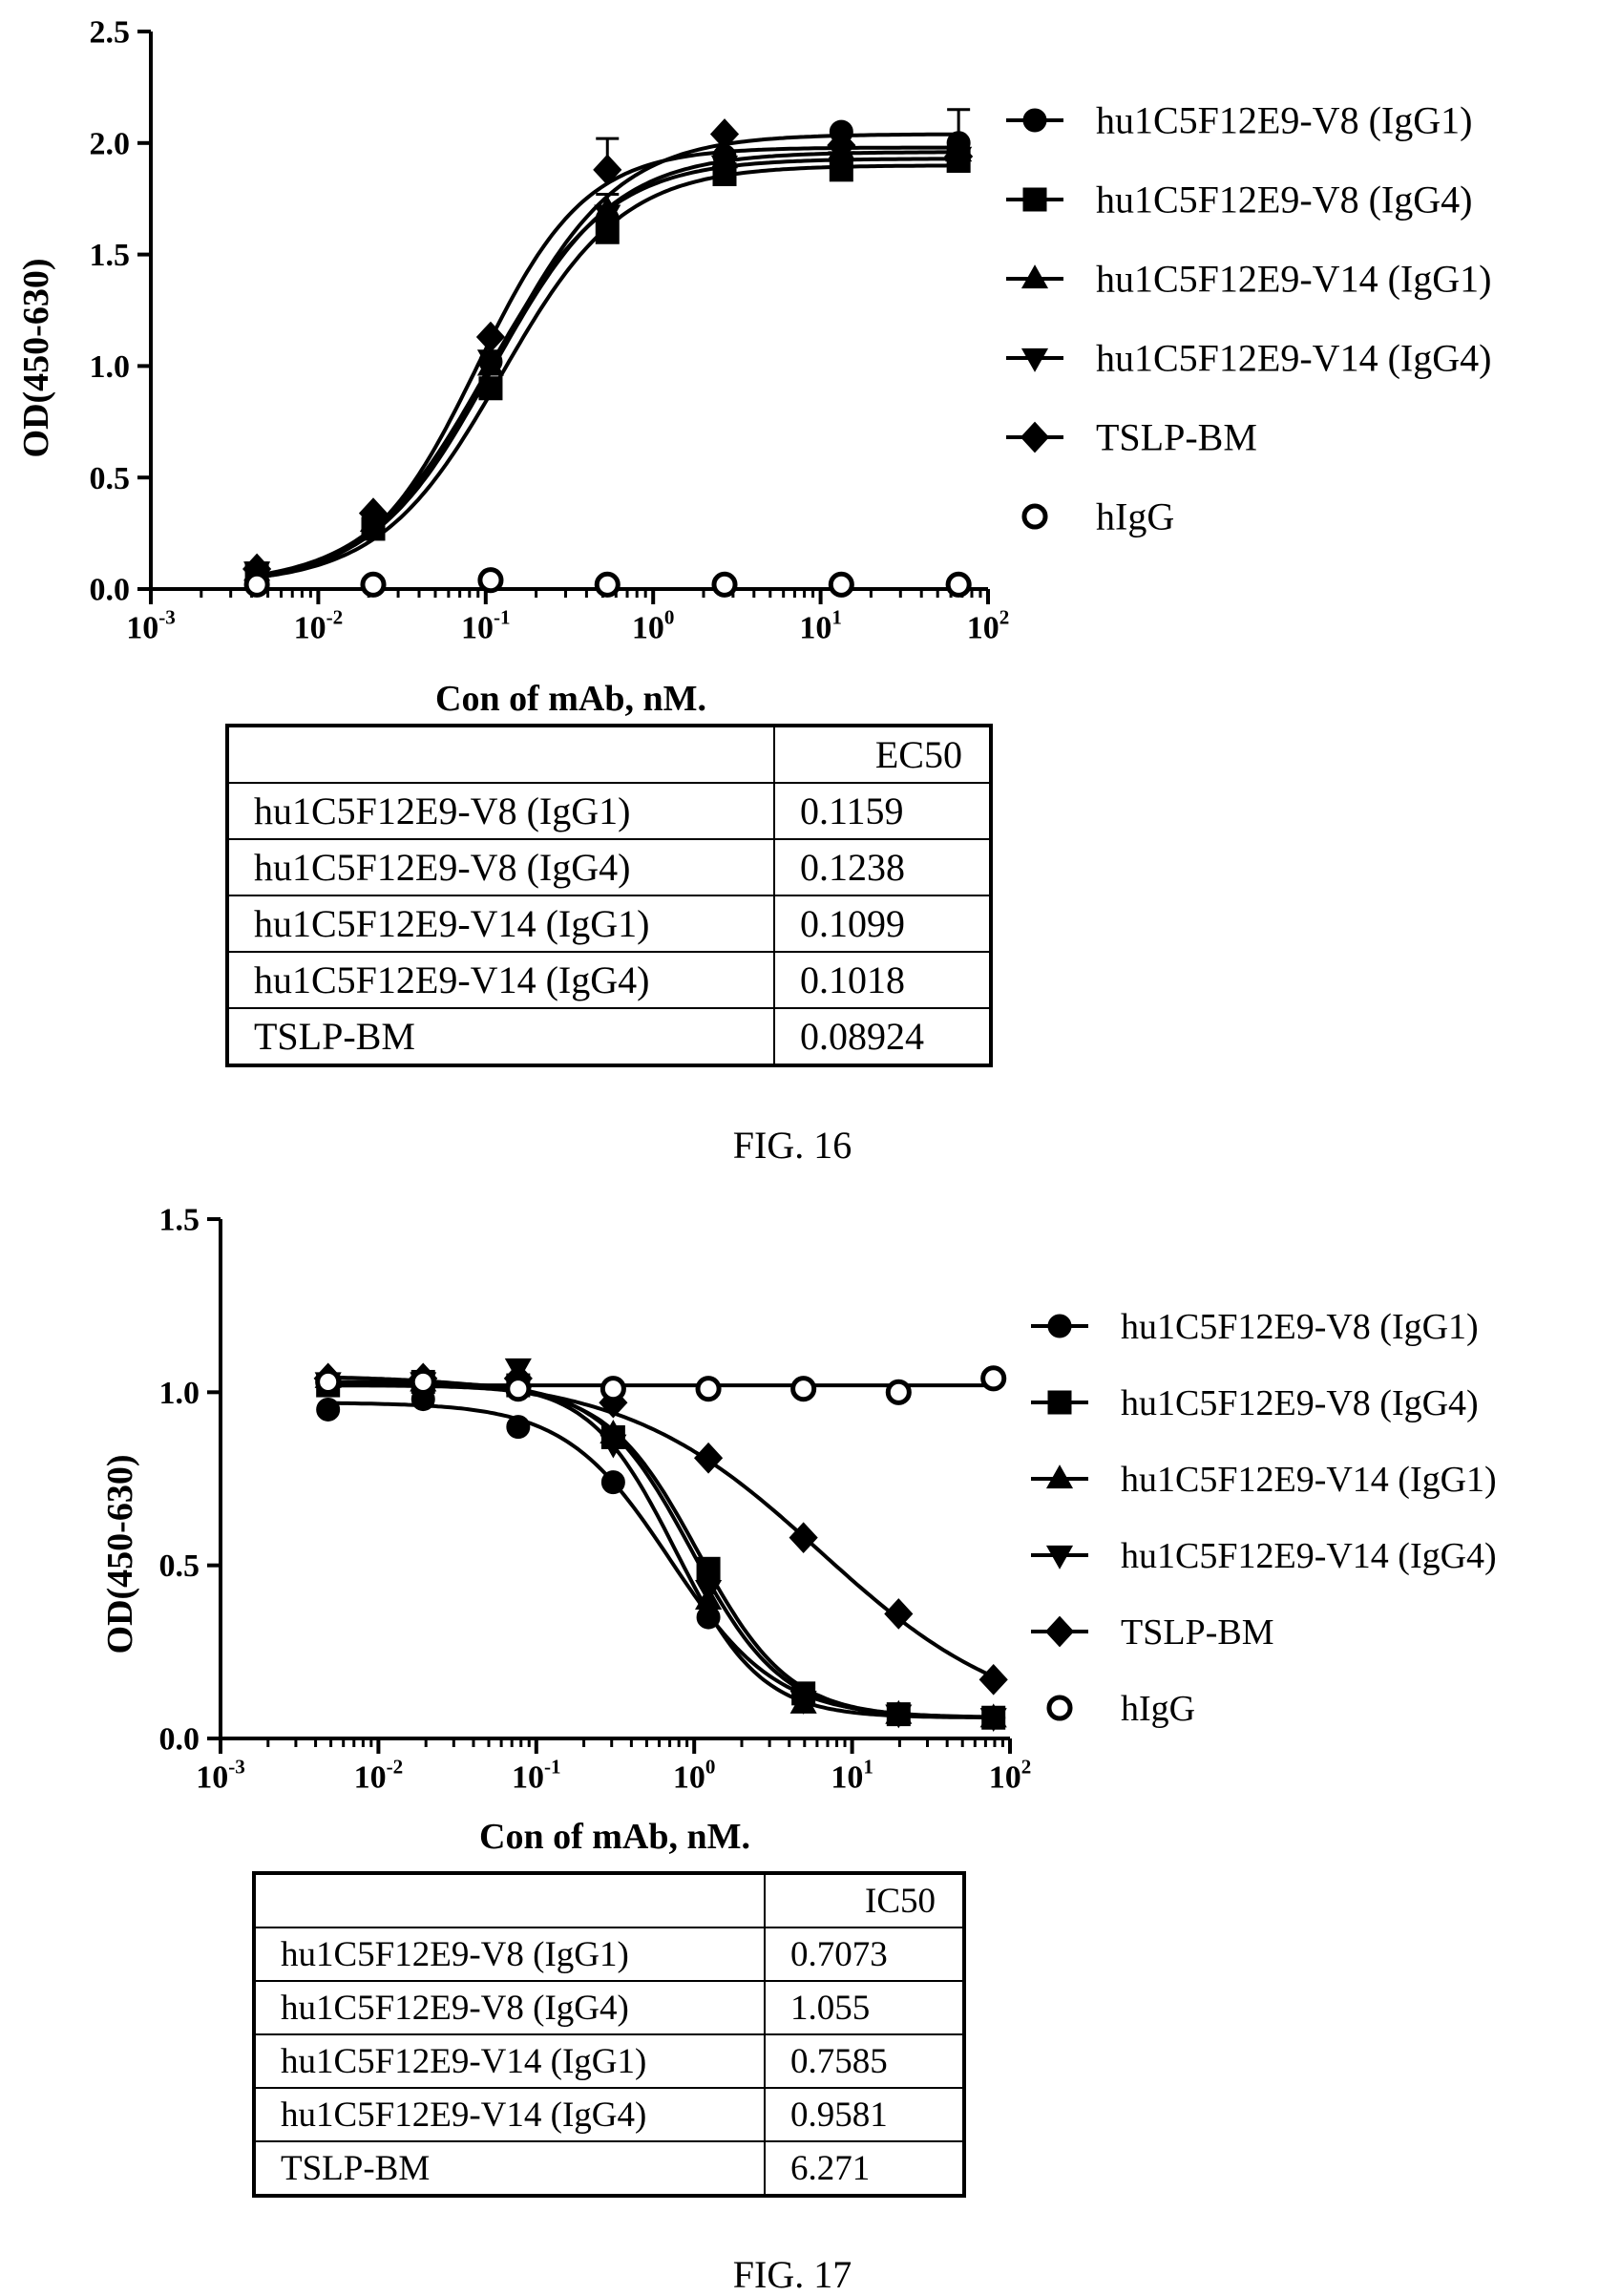 Image resolution: width=1599 pixels, height=2296 pixels. I want to click on table-header-ic50: IC50, so click(864, 1900).